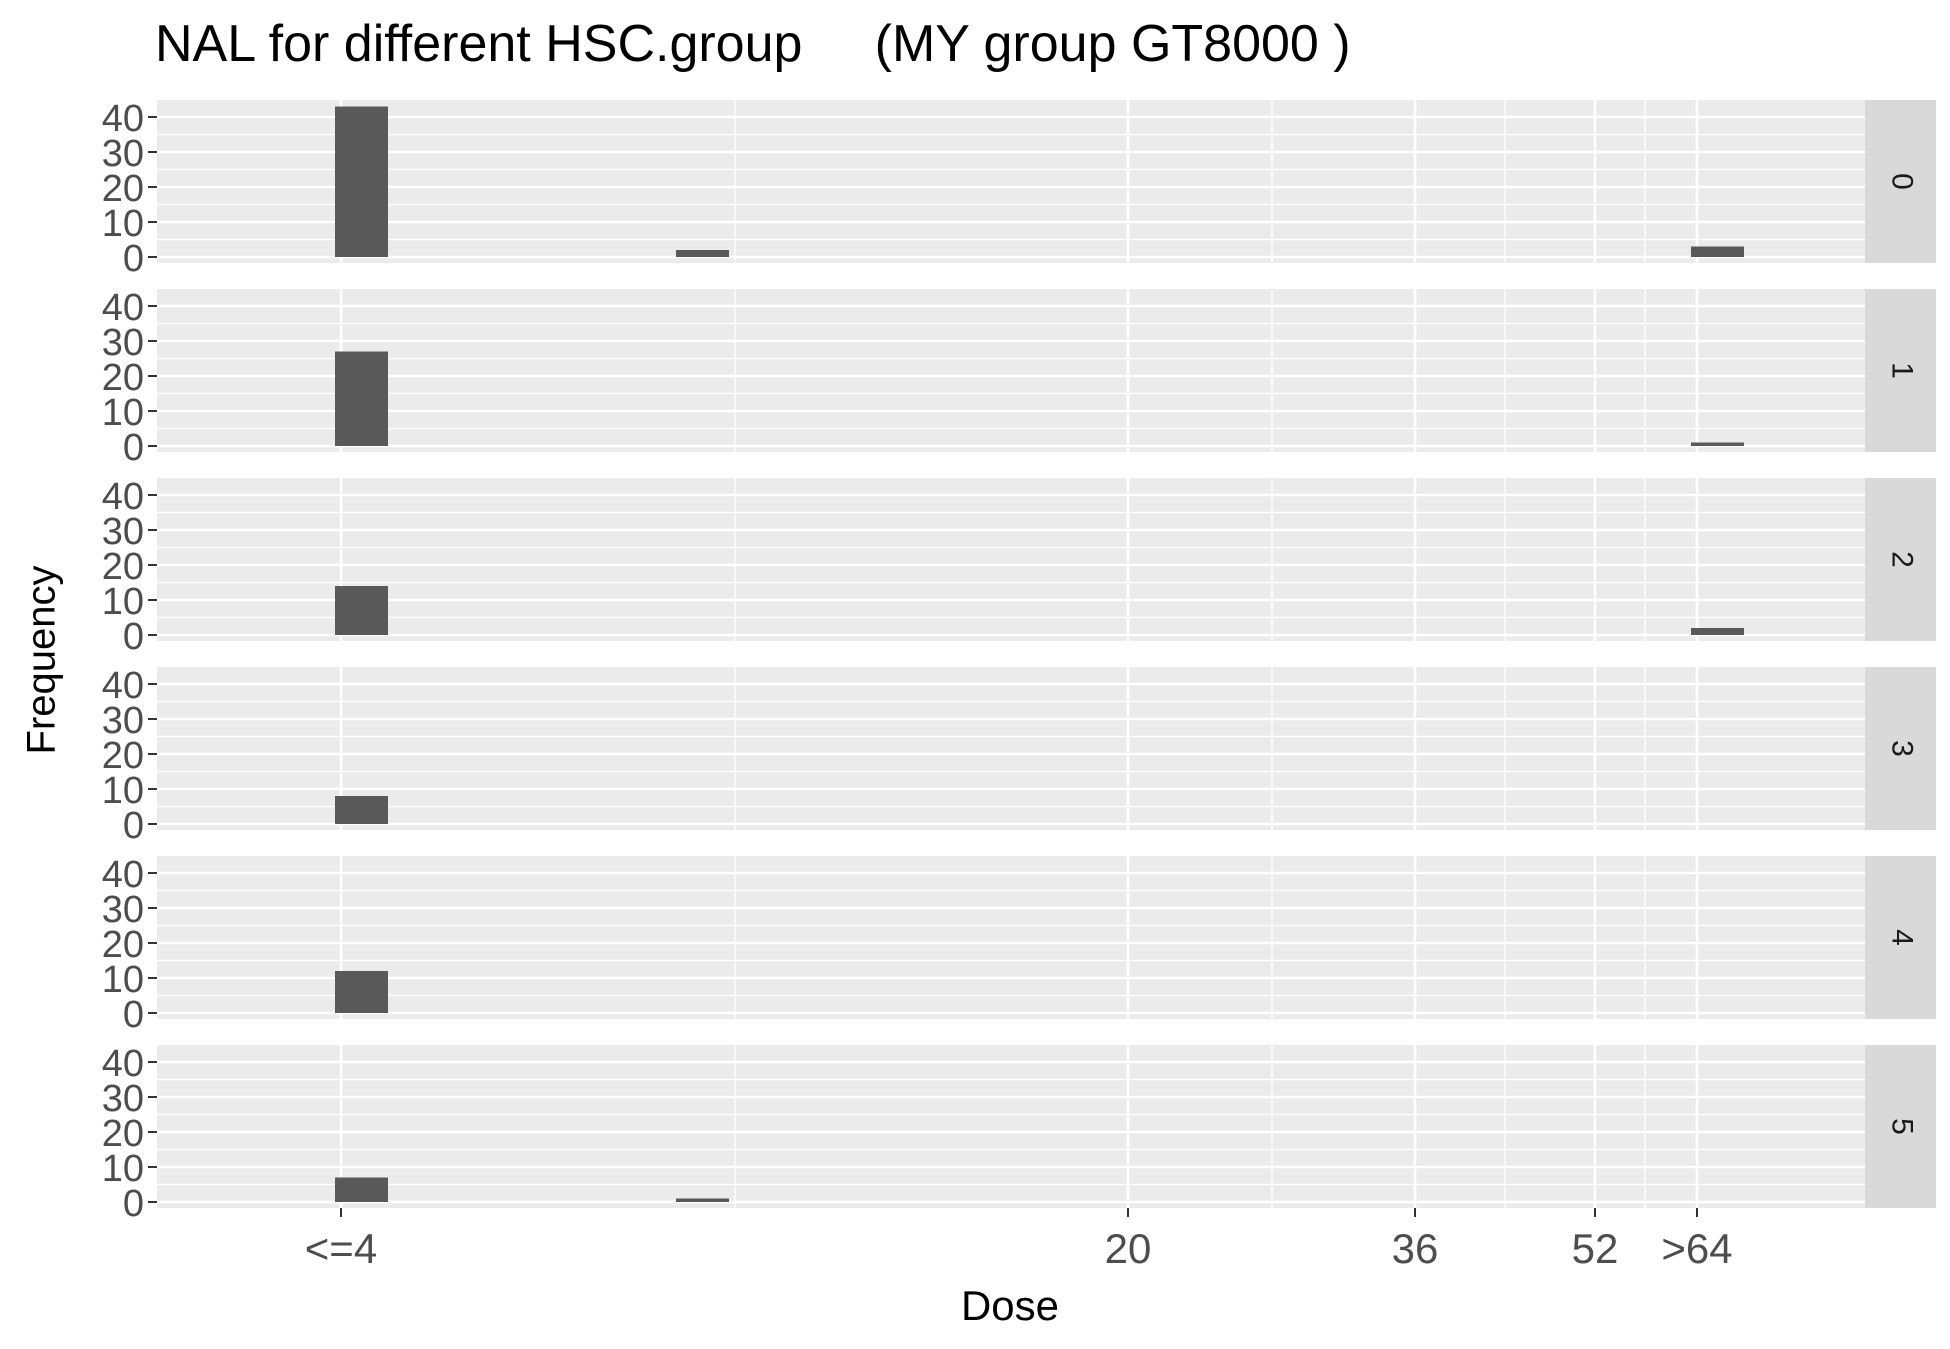 The image size is (1950, 1349). I want to click on facet-strip-label: 1, so click(1902, 370).